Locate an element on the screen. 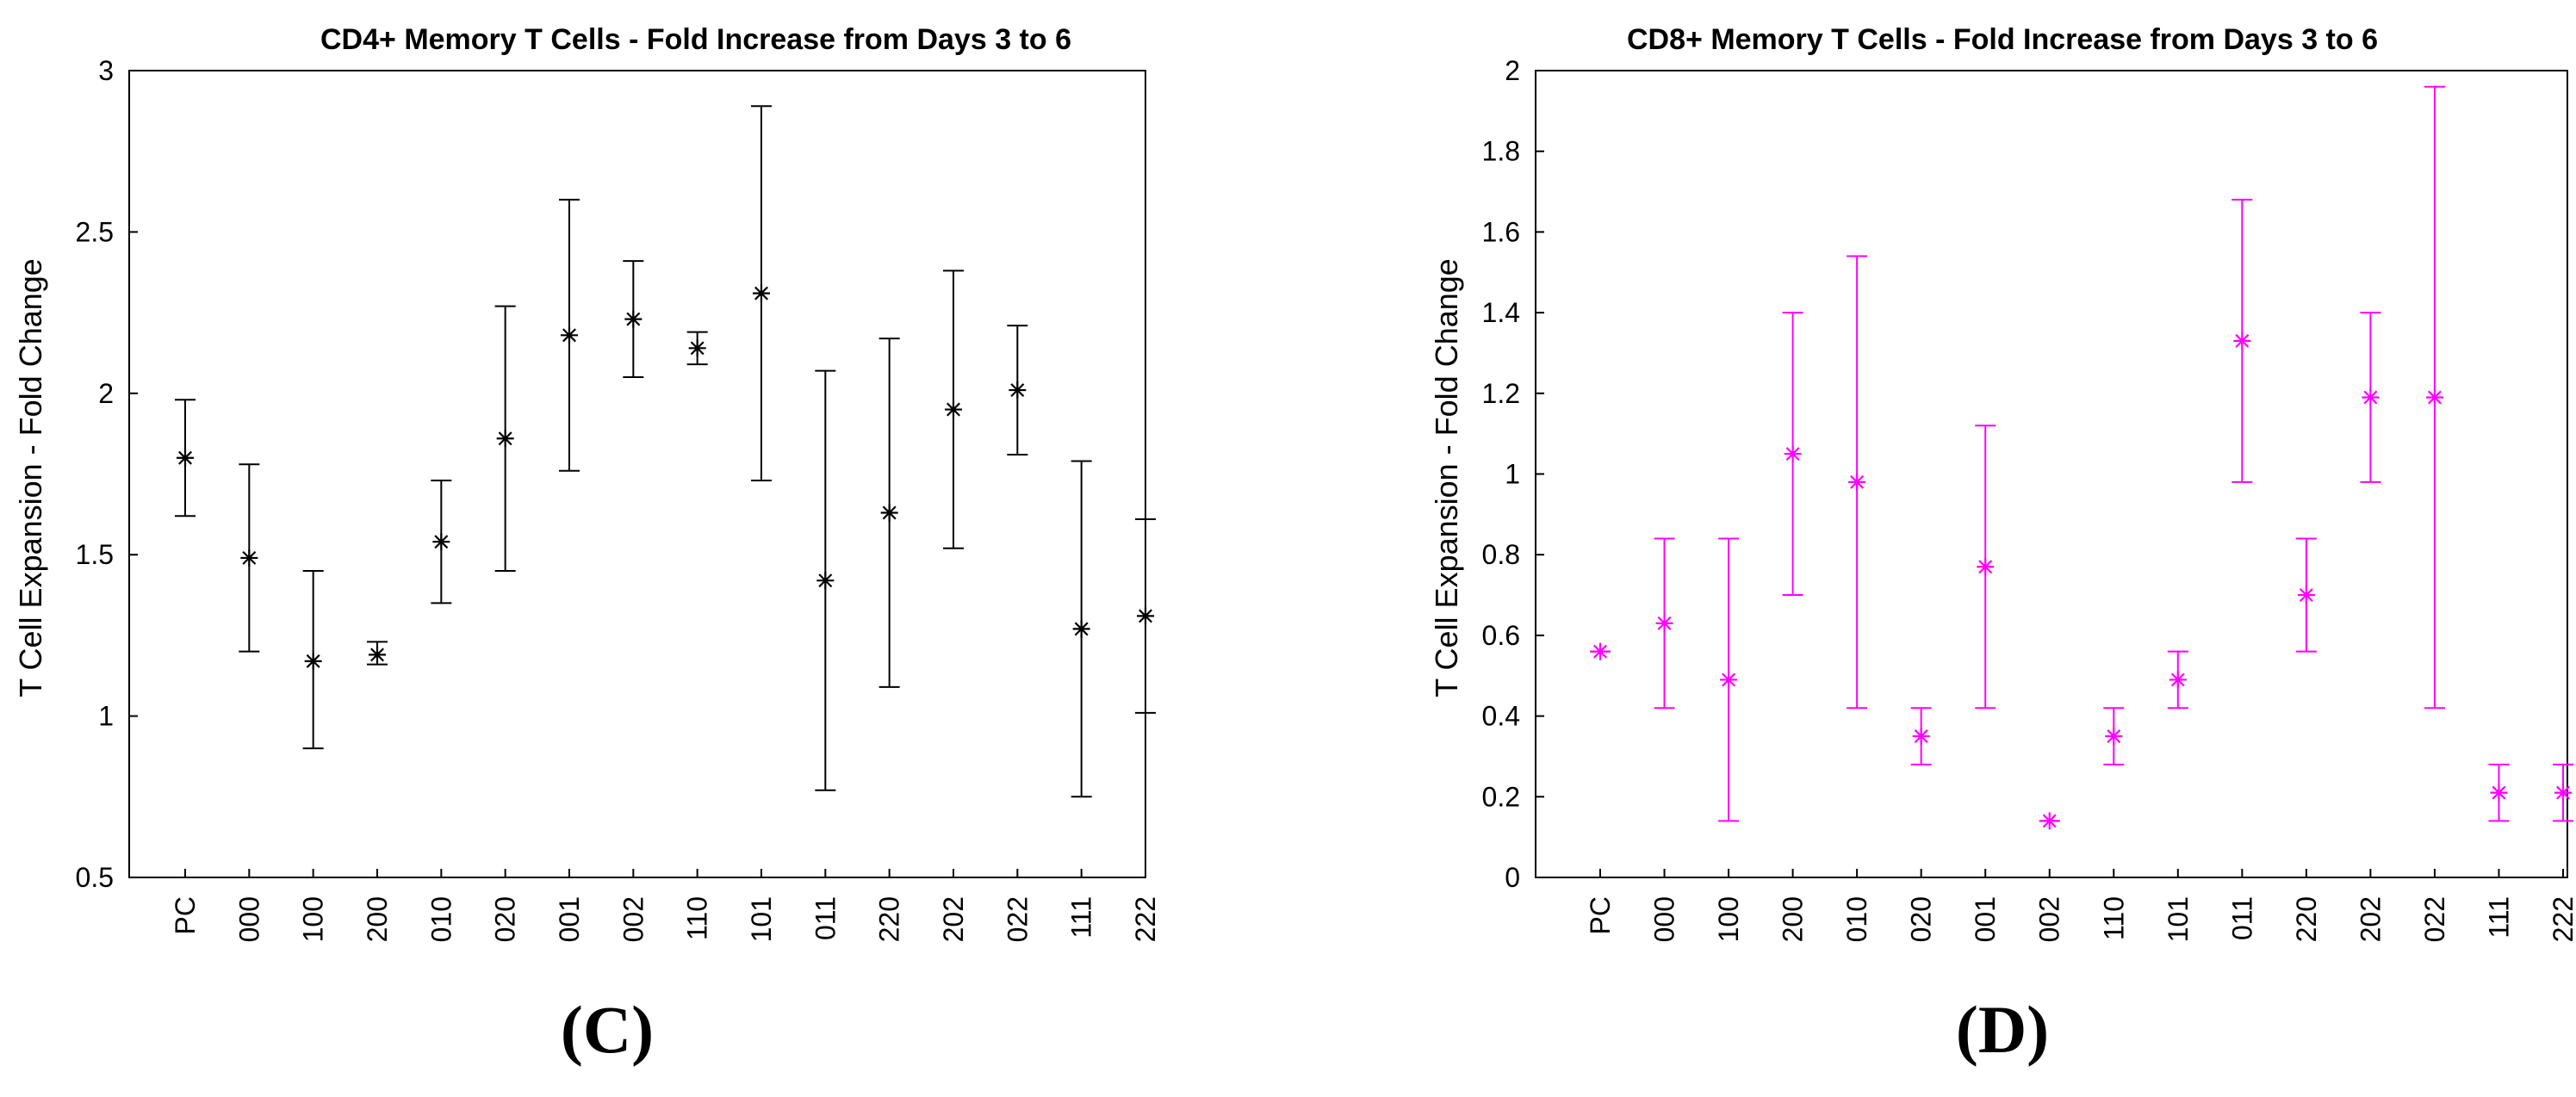 This screenshot has width=2576, height=1097. chart-cd4-y-tick-label: 1.5 is located at coordinates (95, 554).